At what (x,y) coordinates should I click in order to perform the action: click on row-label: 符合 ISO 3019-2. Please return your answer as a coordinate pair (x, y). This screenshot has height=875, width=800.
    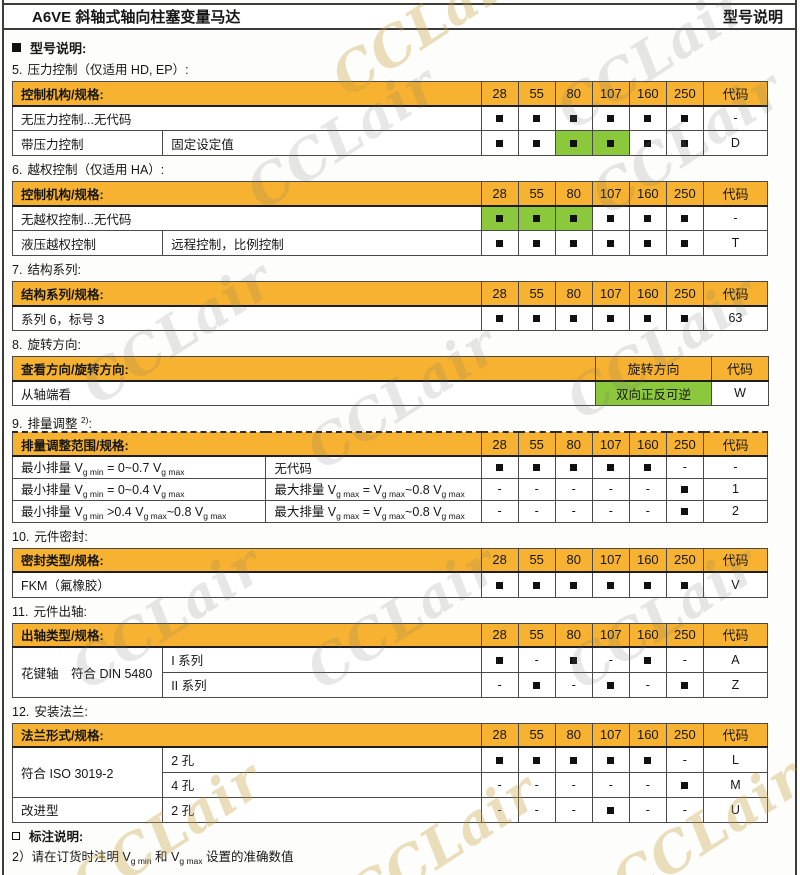
    Looking at the image, I should click on (87, 772).